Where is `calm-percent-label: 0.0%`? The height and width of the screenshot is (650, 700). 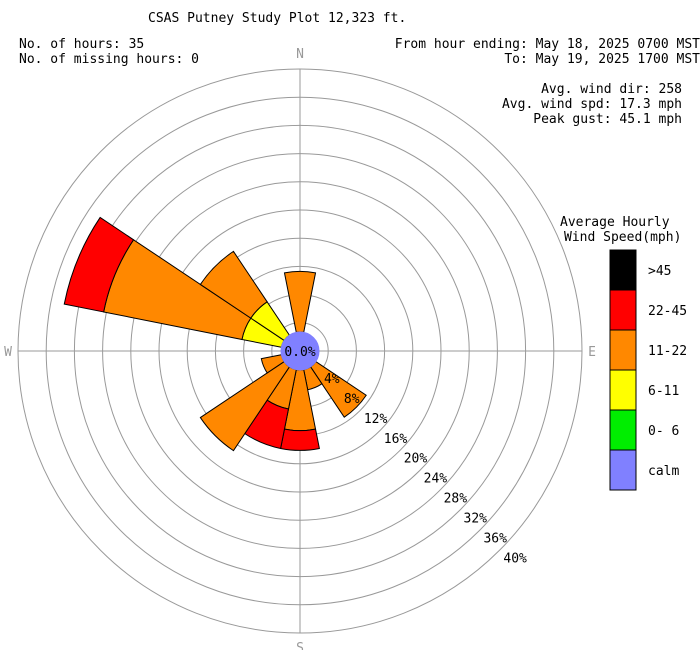
calm-percent-label: 0.0% is located at coordinates (299, 352).